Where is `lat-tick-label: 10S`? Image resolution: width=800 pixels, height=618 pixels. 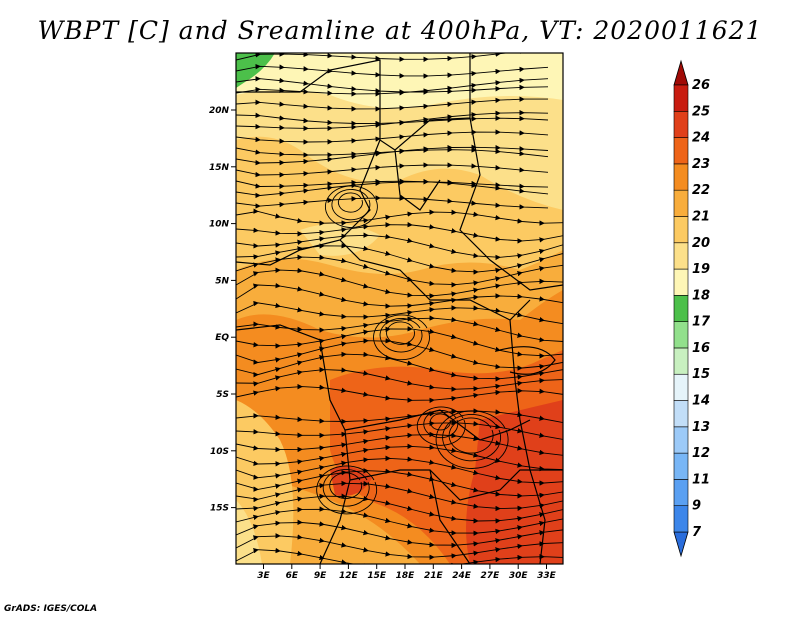
lat-tick-label: 10S is located at coordinates (219, 452).